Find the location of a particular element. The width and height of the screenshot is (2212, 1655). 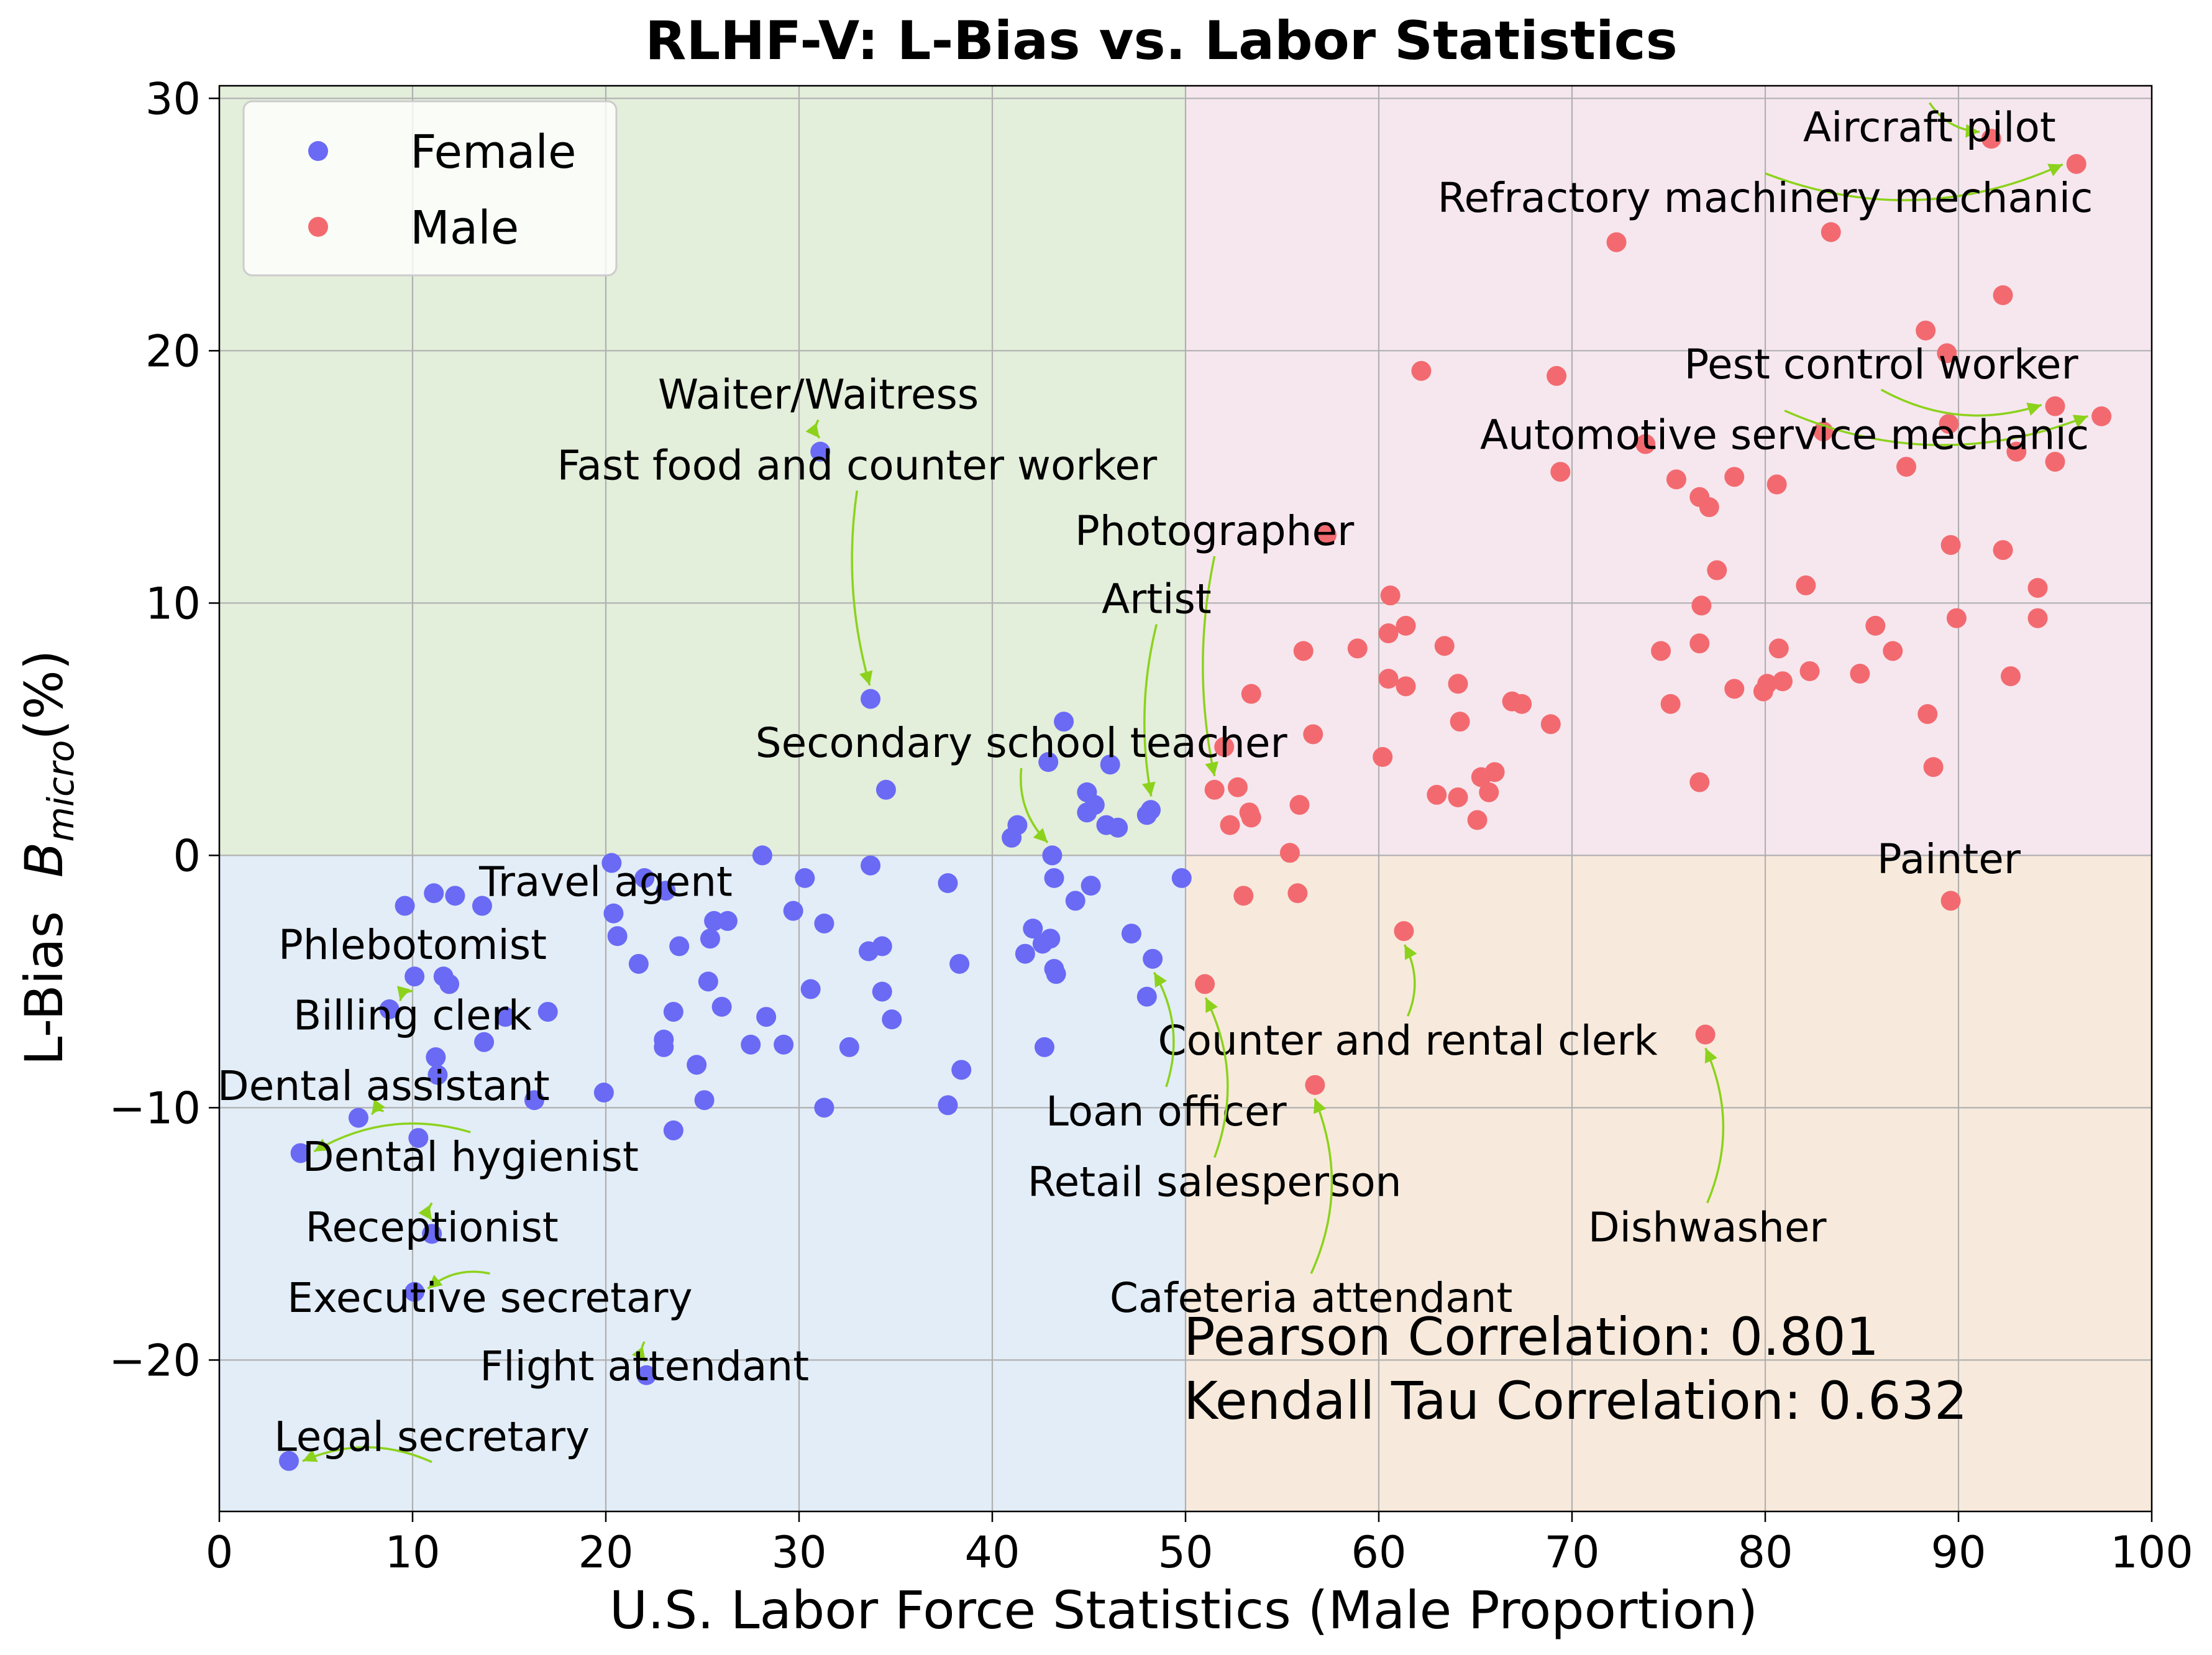

annotation-label: Counter and rental clerk is located at coordinates (1408, 1041).